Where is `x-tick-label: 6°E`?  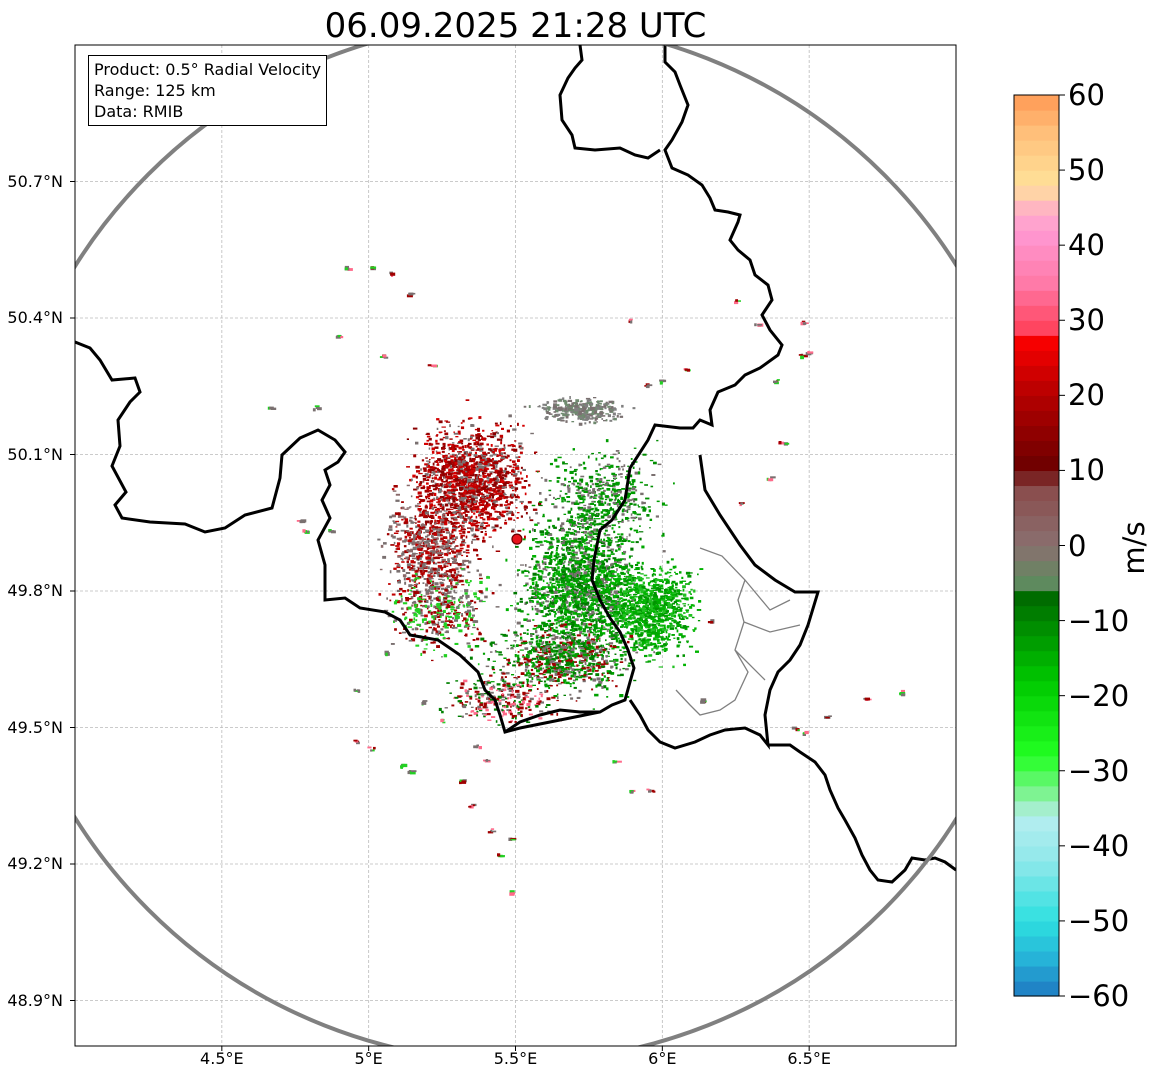
x-tick-label: 6°E is located at coordinates (662, 1058).